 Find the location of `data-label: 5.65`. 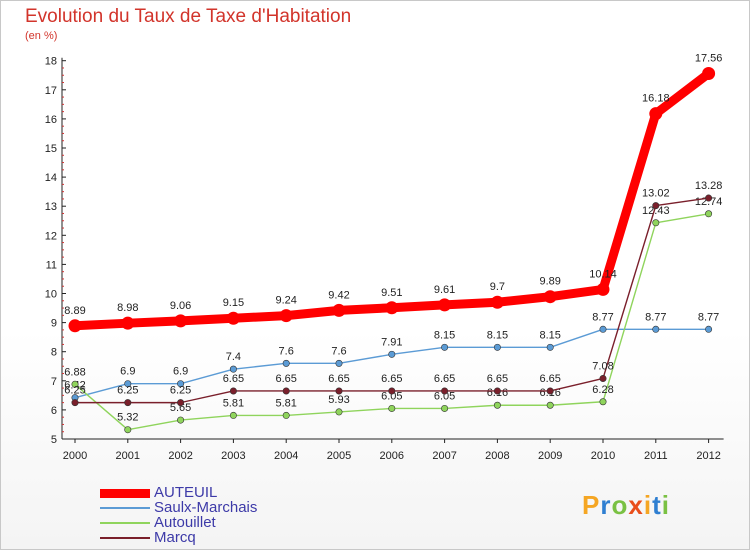

data-label: 5.65 is located at coordinates (180, 408).